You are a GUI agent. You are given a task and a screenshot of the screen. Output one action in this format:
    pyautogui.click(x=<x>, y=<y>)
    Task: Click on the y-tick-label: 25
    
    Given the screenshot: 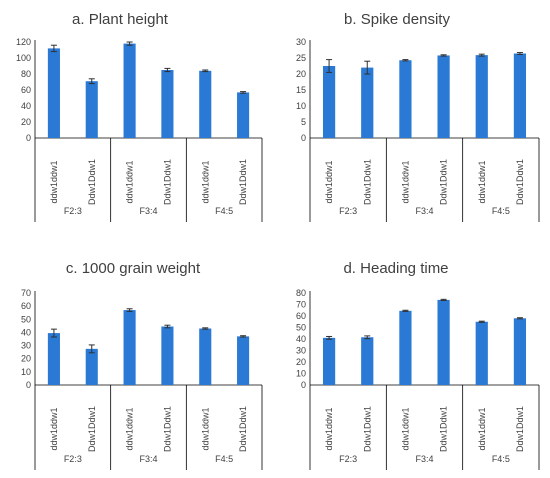 What is the action you would take?
    pyautogui.click(x=301, y=58)
    